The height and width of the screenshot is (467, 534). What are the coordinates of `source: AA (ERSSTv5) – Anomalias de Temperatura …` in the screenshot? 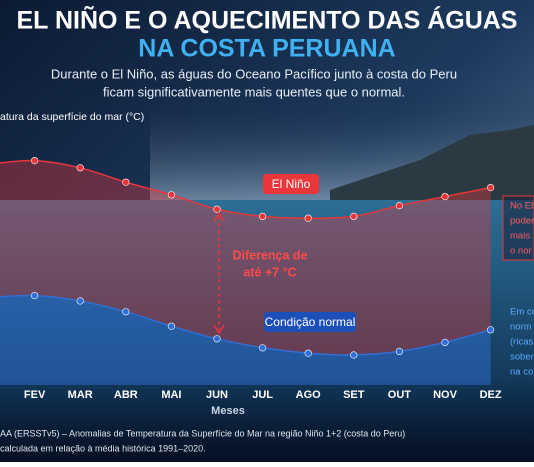 It's located at (202, 433).